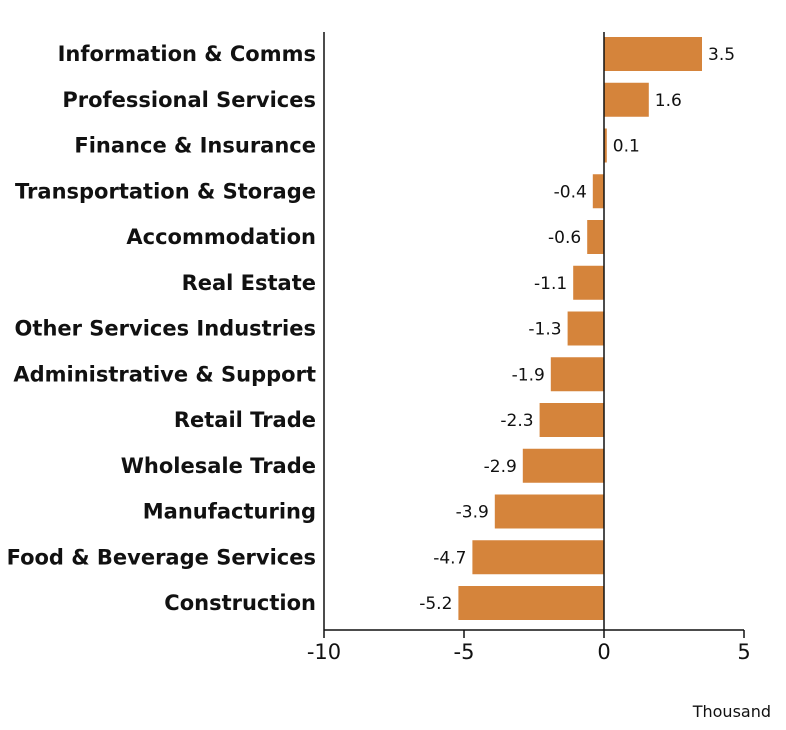 This screenshot has width=786, height=730. What do you see at coordinates (164, 374) in the screenshot?
I see `category-label: Administrative & Support` at bounding box center [164, 374].